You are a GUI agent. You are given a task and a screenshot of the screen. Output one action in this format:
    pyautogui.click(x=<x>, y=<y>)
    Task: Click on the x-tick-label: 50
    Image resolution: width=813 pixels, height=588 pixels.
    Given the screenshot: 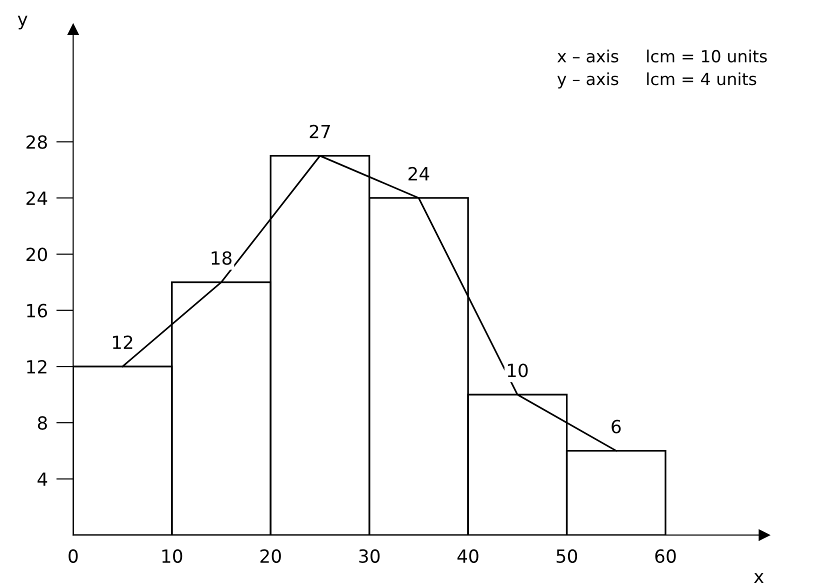 What is the action you would take?
    pyautogui.click(x=567, y=556)
    